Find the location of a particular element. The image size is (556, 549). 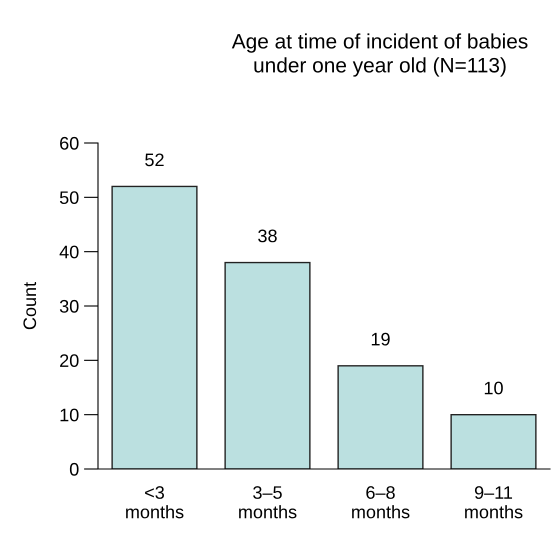

chart-title: Age at time of incident of babies under one year old (N=113) is located at coordinates (380, 55).